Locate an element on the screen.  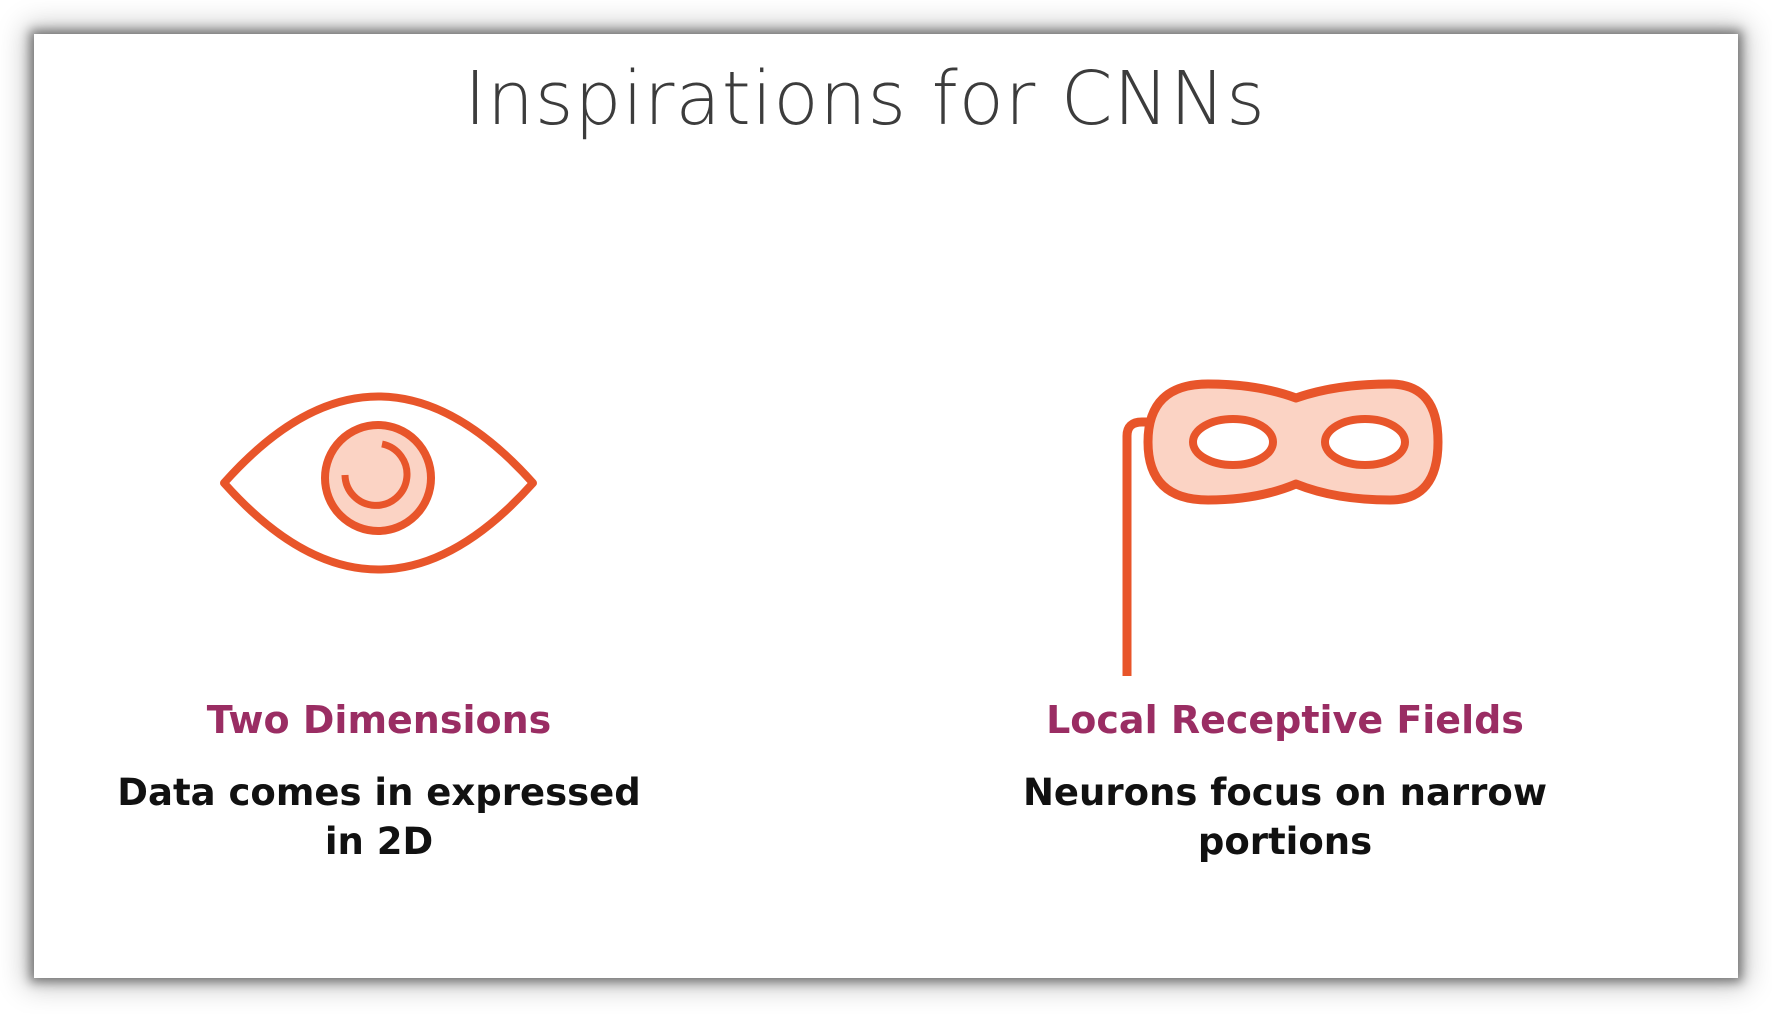
description-line: Data comes in expressed is located at coordinates (379, 792).